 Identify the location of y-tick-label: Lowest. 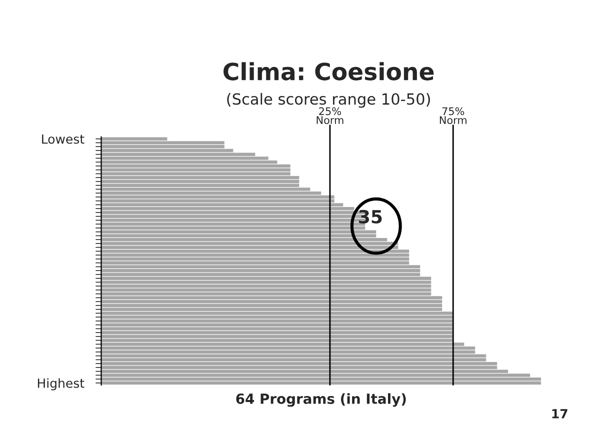
(63, 139).